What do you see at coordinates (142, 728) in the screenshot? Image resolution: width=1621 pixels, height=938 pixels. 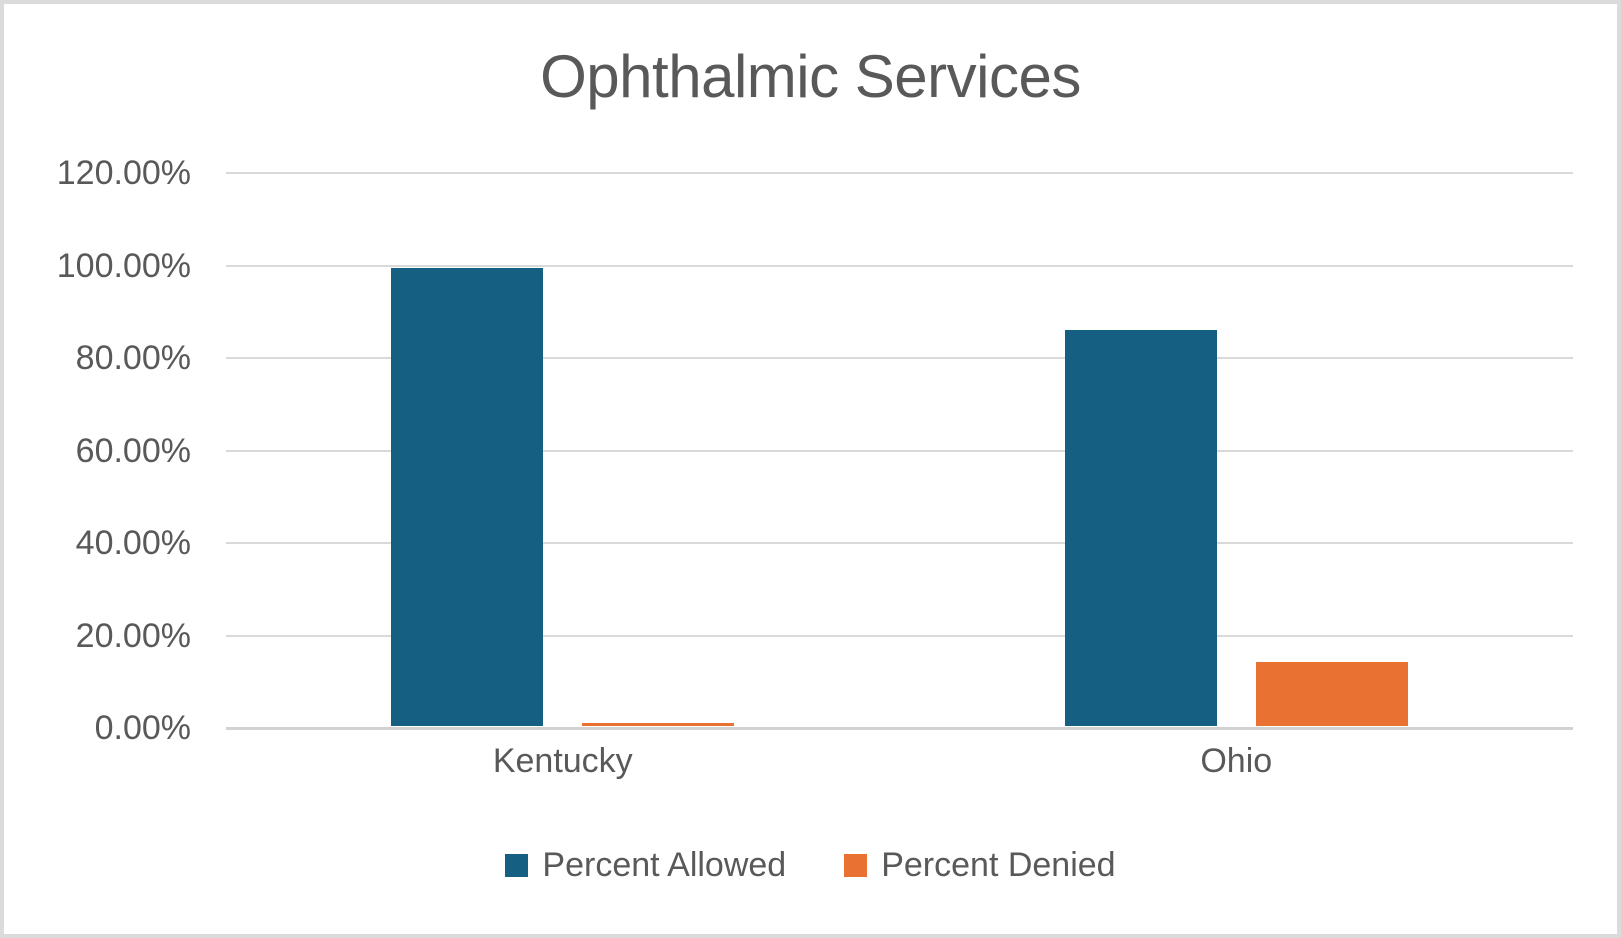 I see `y-axis-tick-label: 0.00%` at bounding box center [142, 728].